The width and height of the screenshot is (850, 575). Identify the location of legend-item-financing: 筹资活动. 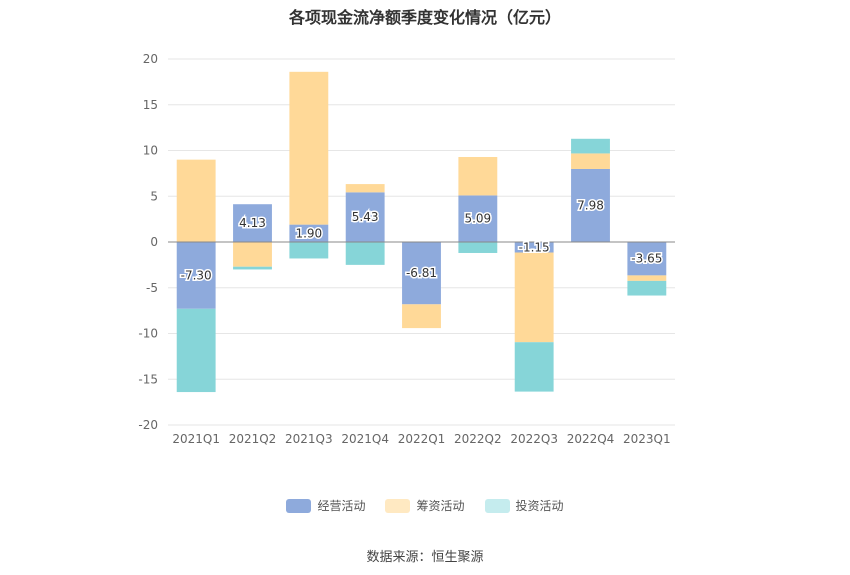
(425, 505).